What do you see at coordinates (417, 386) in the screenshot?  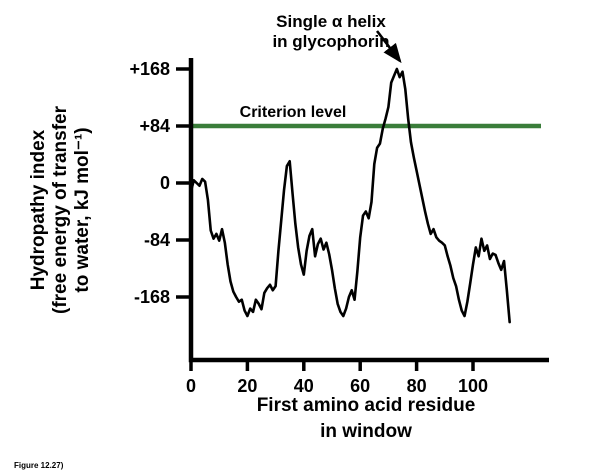 I see `x-tick-label: 80` at bounding box center [417, 386].